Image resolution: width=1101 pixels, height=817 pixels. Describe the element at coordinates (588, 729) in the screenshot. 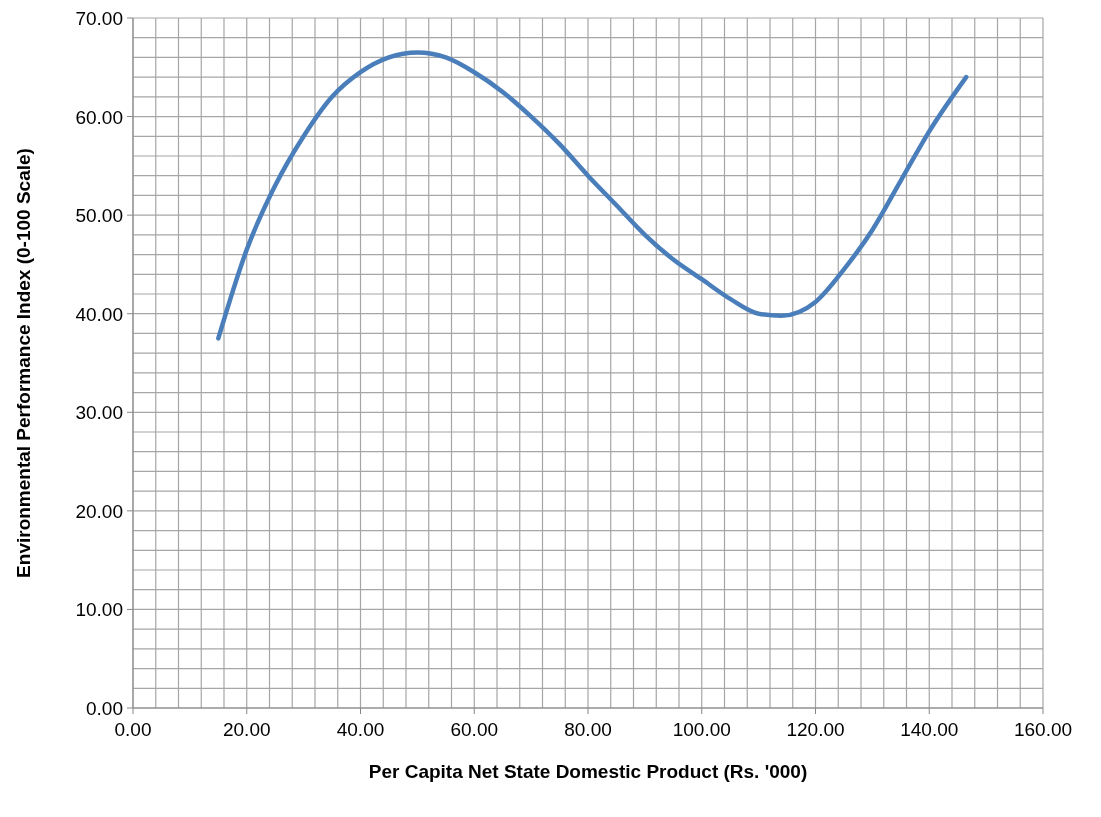

I see `x-tick-label: 80.00` at that location.